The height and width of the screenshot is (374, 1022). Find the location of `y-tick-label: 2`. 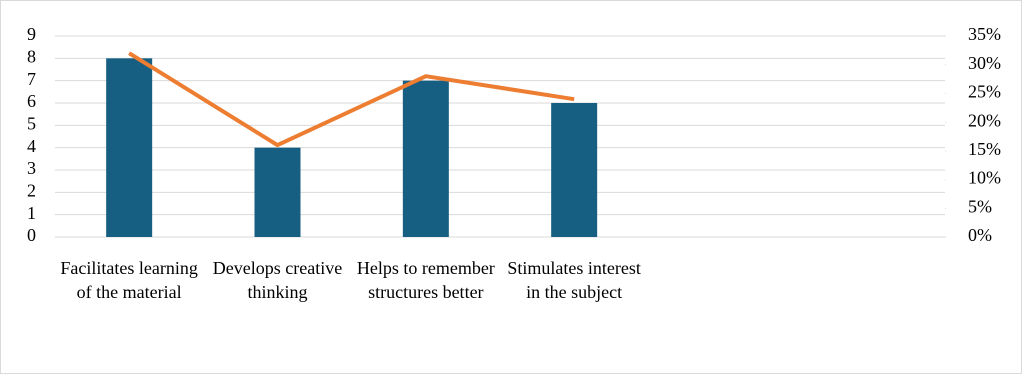

y-tick-label: 2 is located at coordinates (31, 190).